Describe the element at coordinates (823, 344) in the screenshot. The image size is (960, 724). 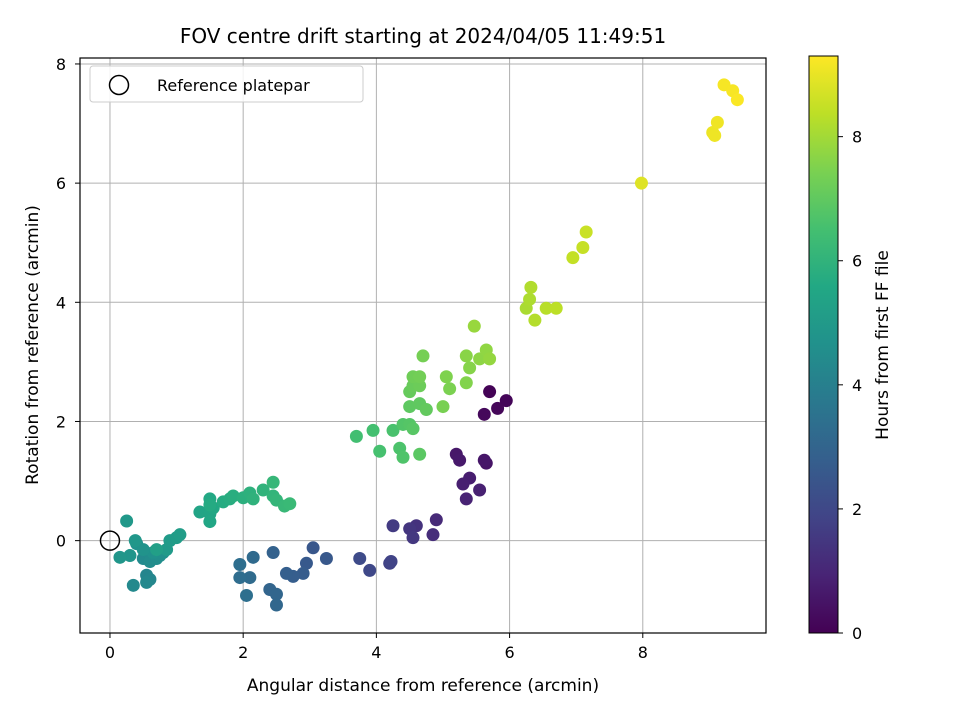
I see `colorbar-gradient` at that location.